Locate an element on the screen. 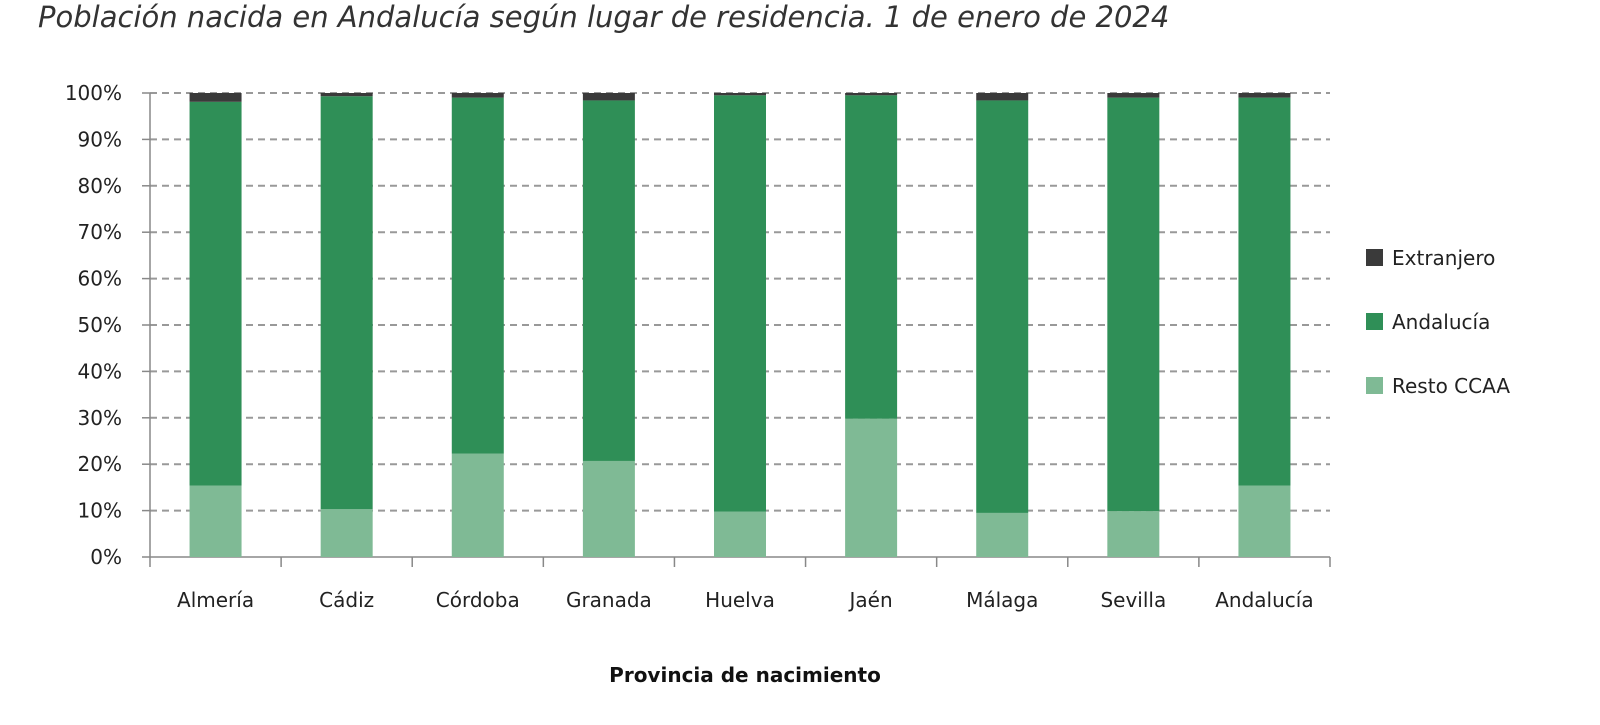 This screenshot has height=725, width=1600. bar-resto-ccaa-almería is located at coordinates (215, 521).